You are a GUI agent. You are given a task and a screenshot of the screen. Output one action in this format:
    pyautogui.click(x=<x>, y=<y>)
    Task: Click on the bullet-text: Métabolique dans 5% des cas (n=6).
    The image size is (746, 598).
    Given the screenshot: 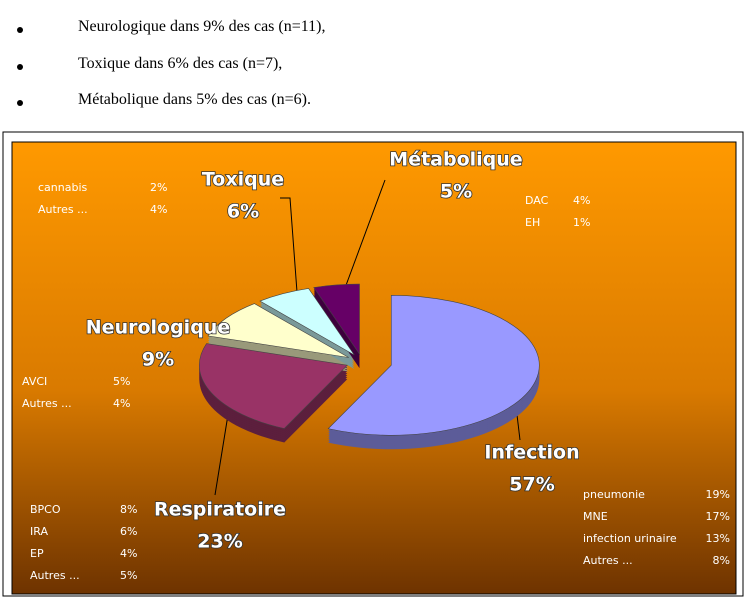 What is the action you would take?
    pyautogui.click(x=194, y=99)
    